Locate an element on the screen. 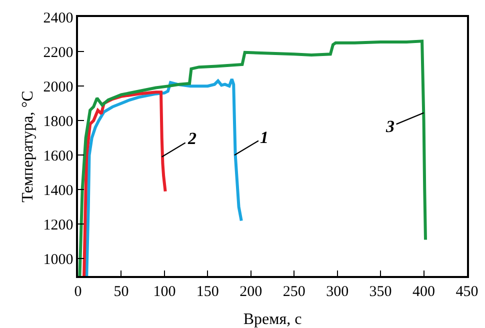  y-tick-label: 1800 is located at coordinates (58, 122).